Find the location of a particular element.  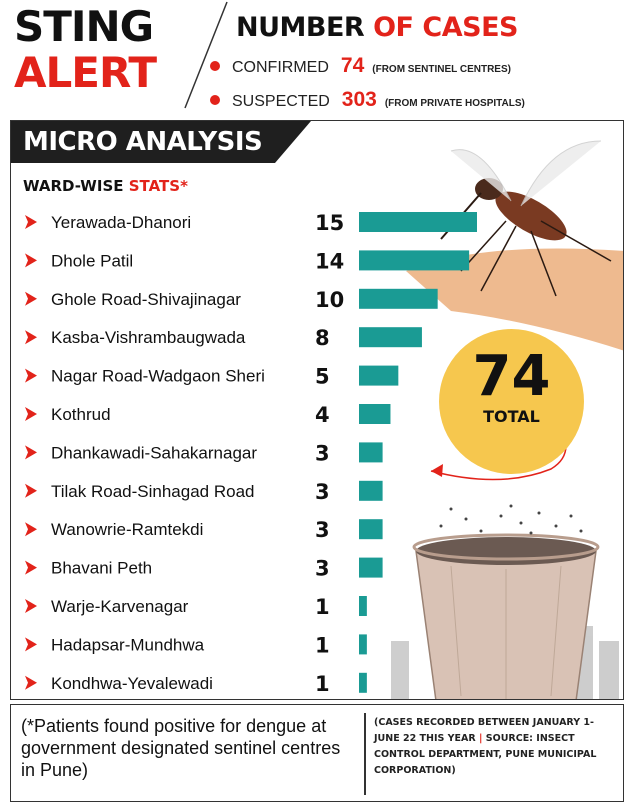

category-label: Tilak Road-Sinhagad Road is located at coordinates (153, 491).